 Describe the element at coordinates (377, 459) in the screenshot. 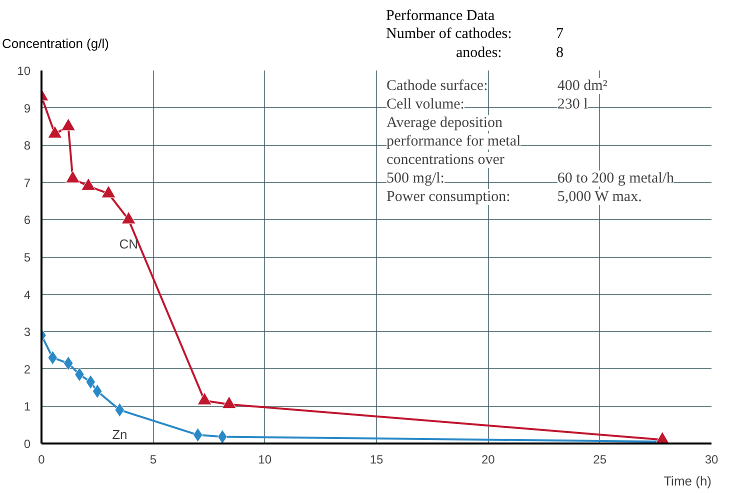

I see `x-tick-label: 15` at that location.